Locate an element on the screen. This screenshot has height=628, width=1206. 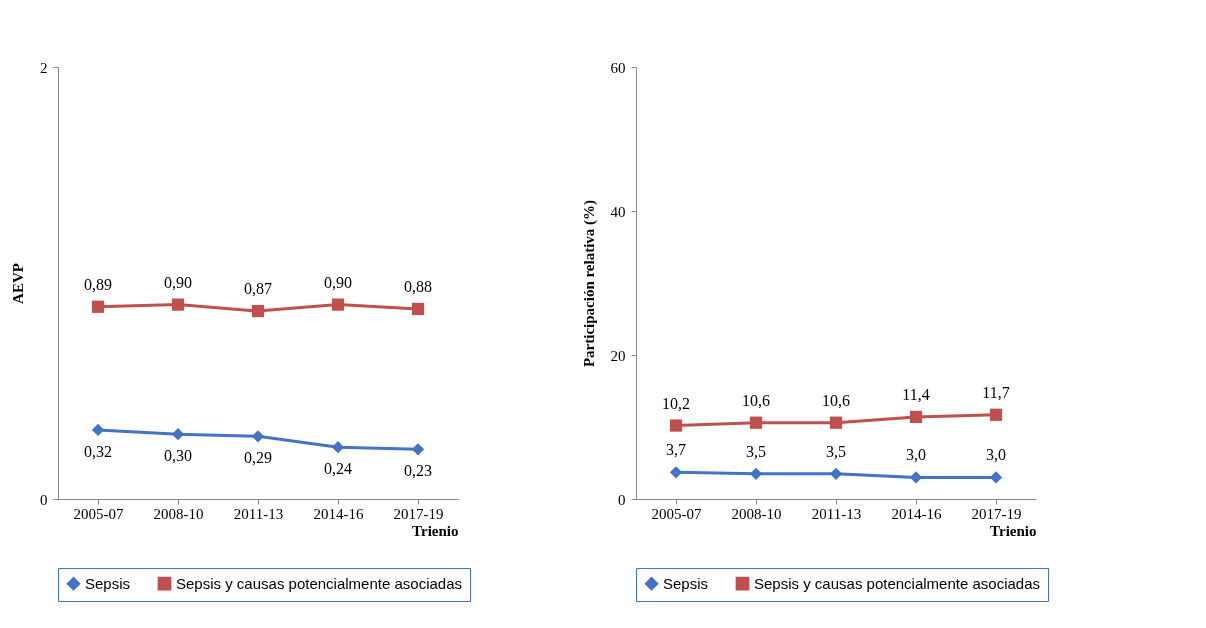
data-label: 0,29 is located at coordinates (258, 458).